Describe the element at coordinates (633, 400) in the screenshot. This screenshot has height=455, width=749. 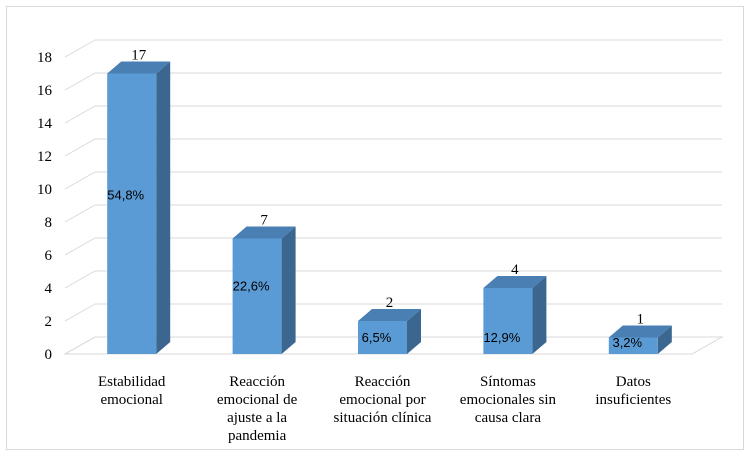
I see `category-label-line: insuficientes` at that location.